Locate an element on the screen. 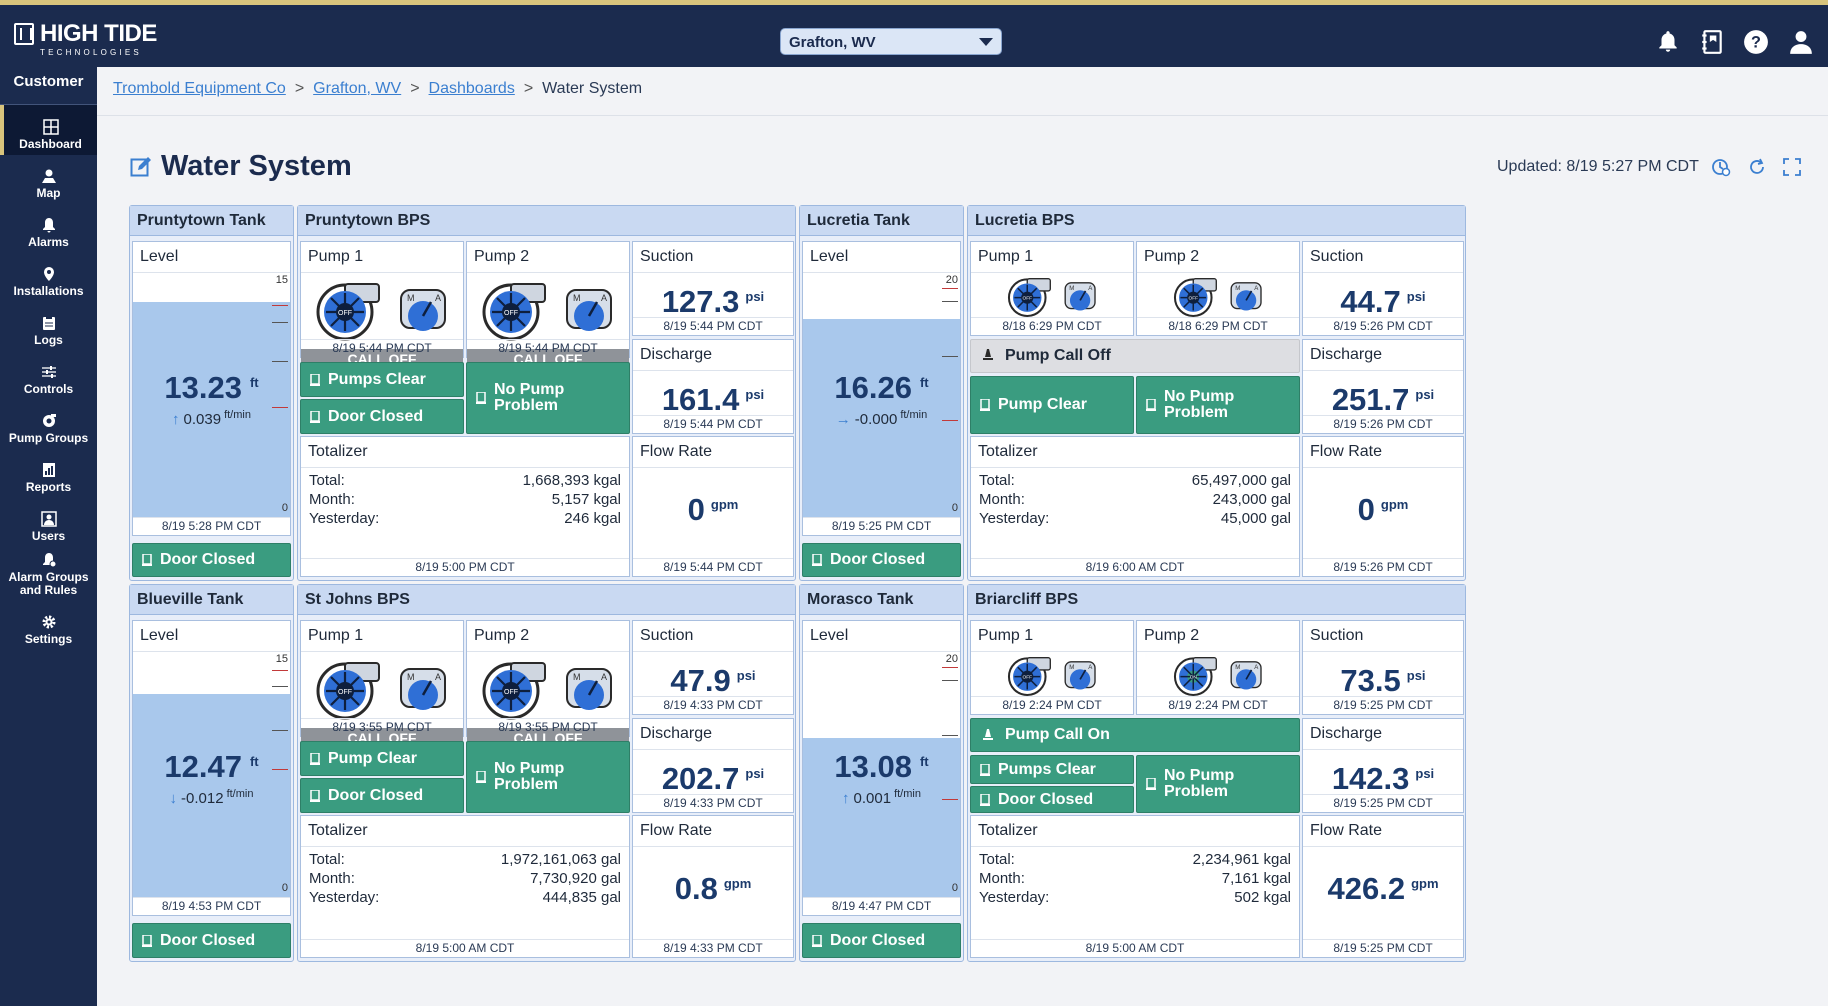 Image resolution: width=1828 pixels, height=1006 pixels. tank-name: Morasco Tank is located at coordinates (881, 600).